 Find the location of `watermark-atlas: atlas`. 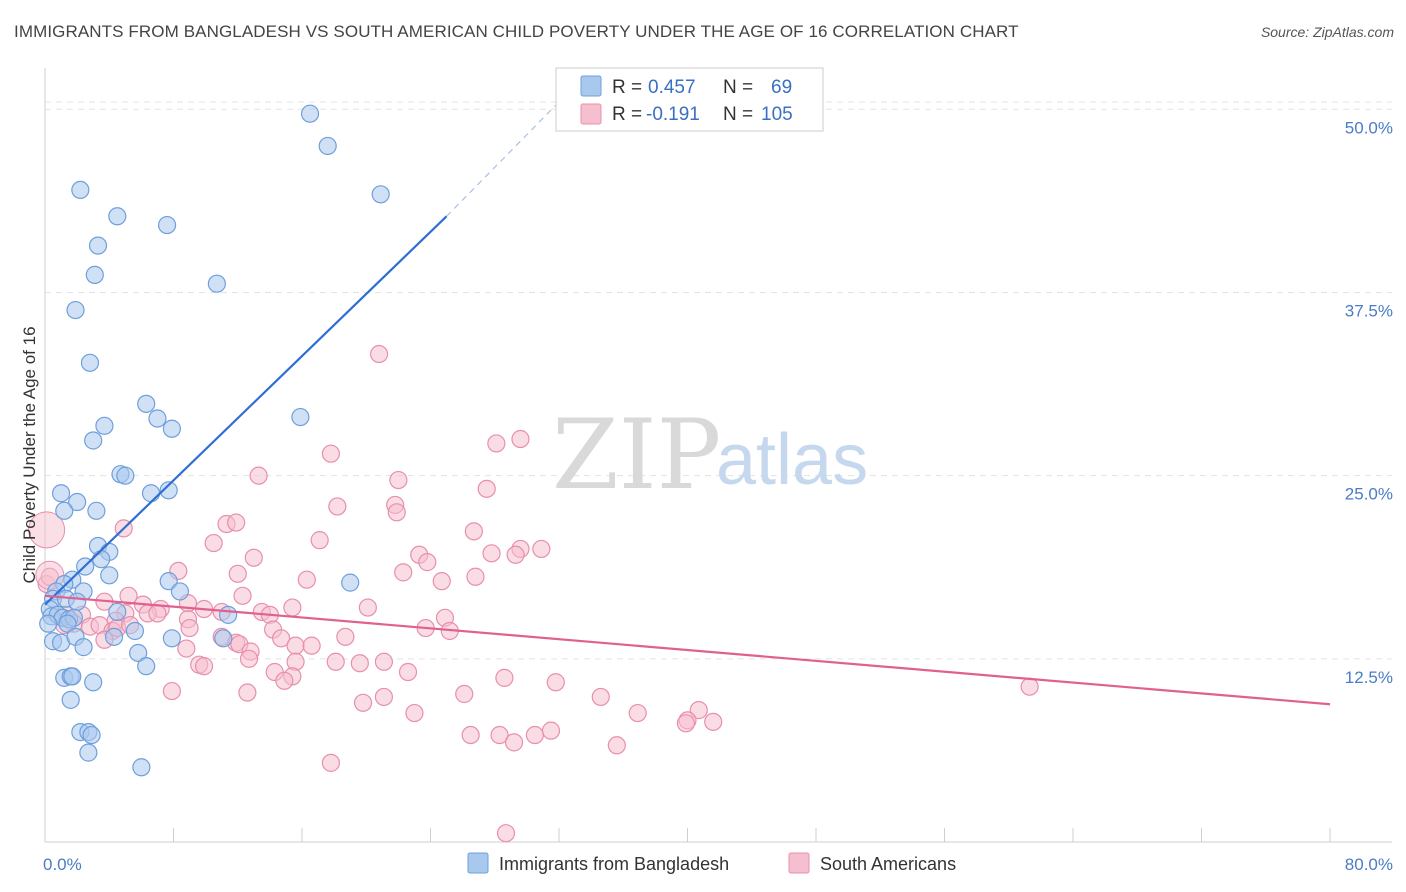

watermark-atlas: atlas is located at coordinates (792, 460).